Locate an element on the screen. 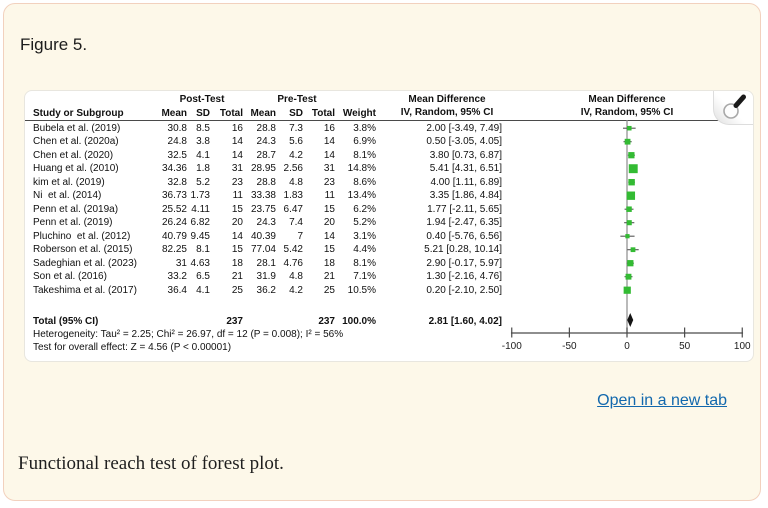  cell-pre-mean: 33.38 is located at coordinates (263, 195).